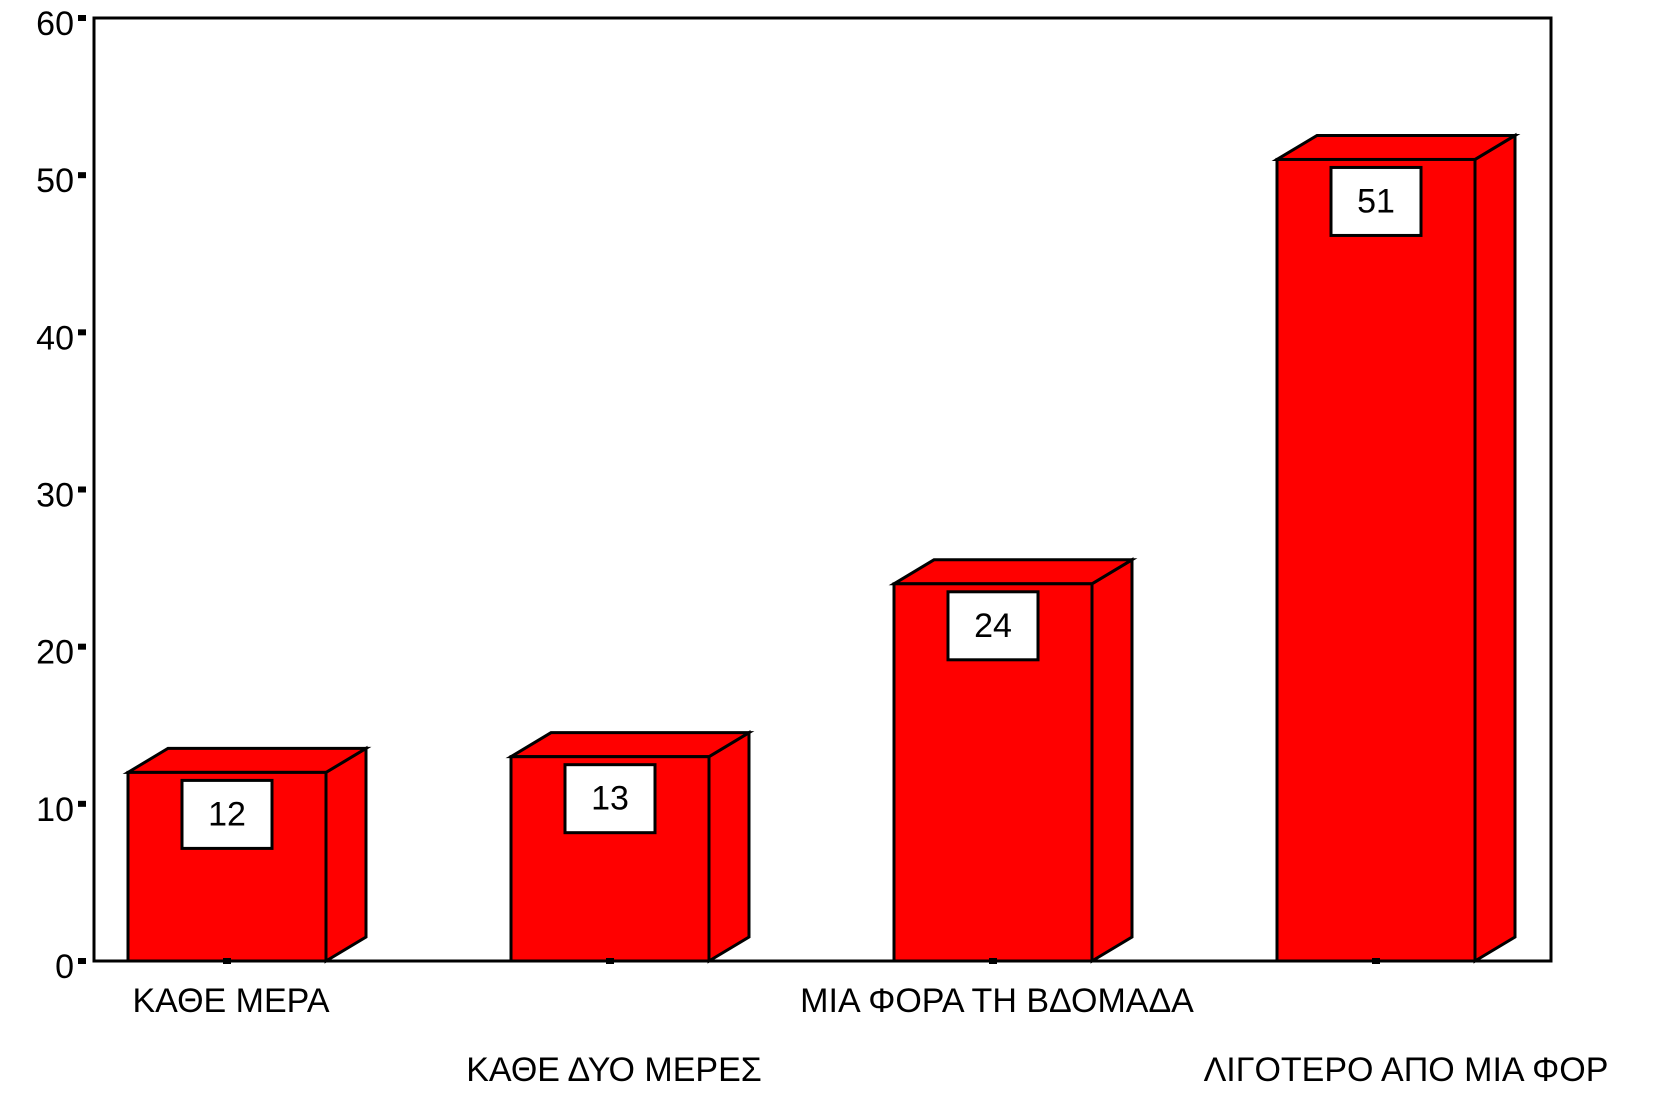  I want to click on bar-front, so click(1376, 560).